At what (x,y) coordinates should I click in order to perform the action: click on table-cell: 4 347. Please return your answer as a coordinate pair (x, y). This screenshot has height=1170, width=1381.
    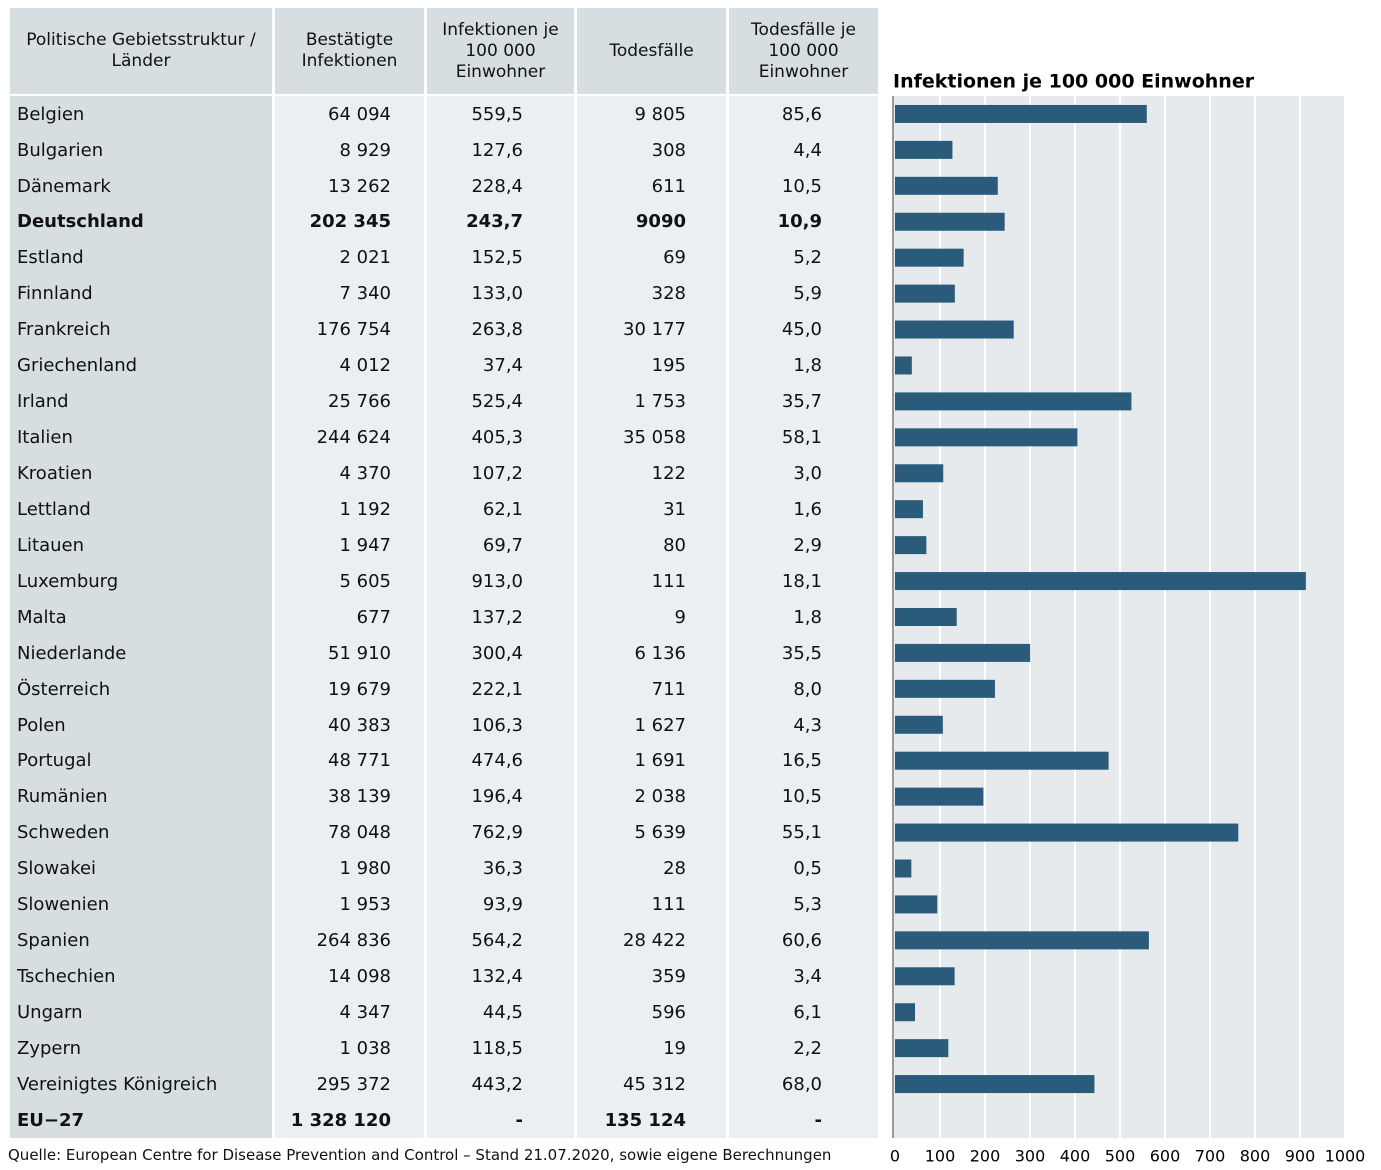
    Looking at the image, I should click on (349, 1012).